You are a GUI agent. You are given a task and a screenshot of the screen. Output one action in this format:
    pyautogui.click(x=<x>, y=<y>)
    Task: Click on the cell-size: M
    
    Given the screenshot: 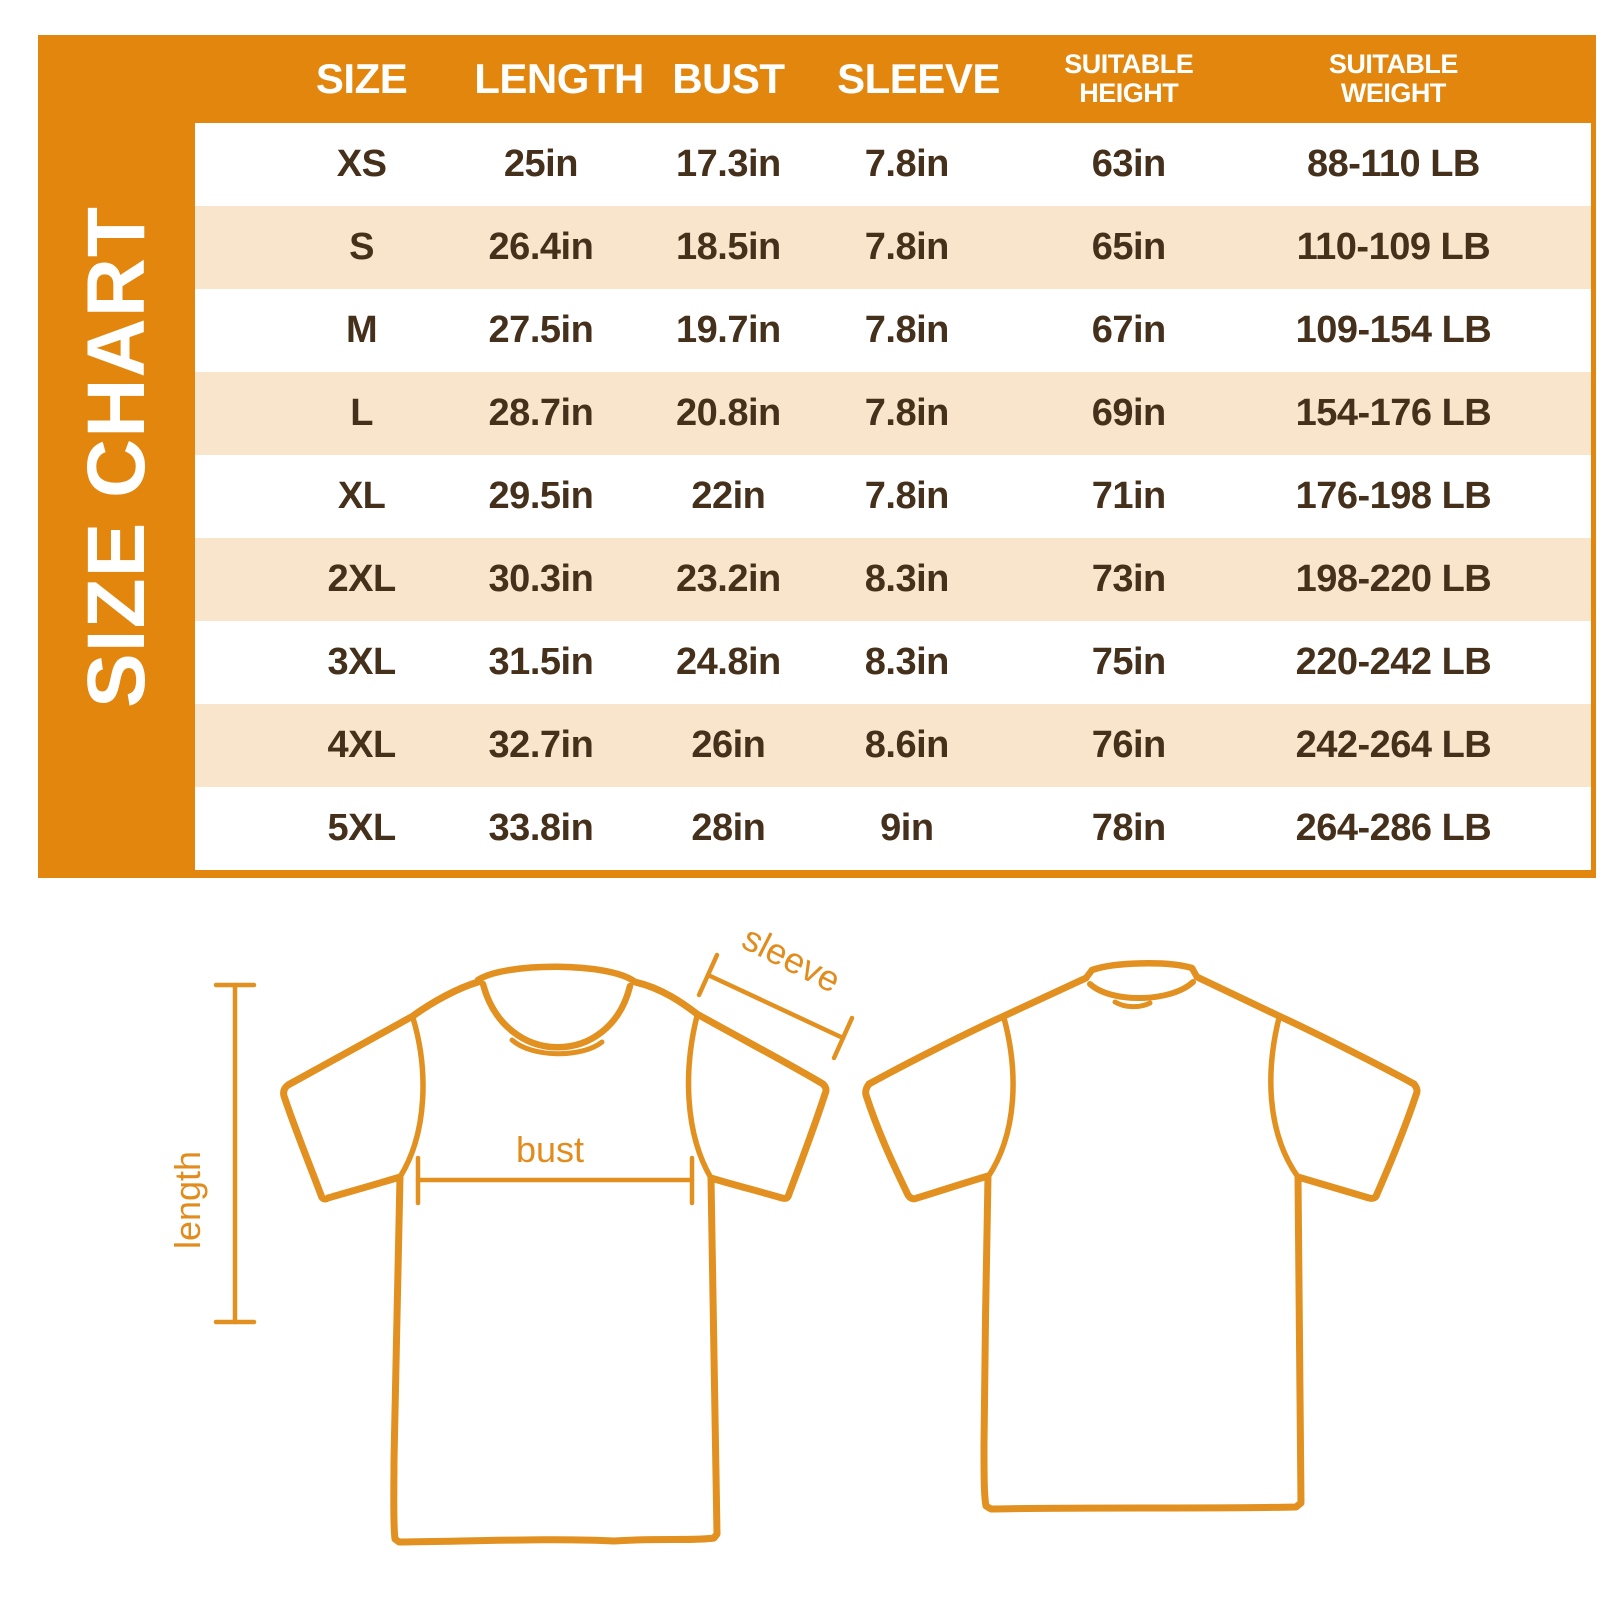 What is the action you would take?
    pyautogui.click(x=362, y=330)
    